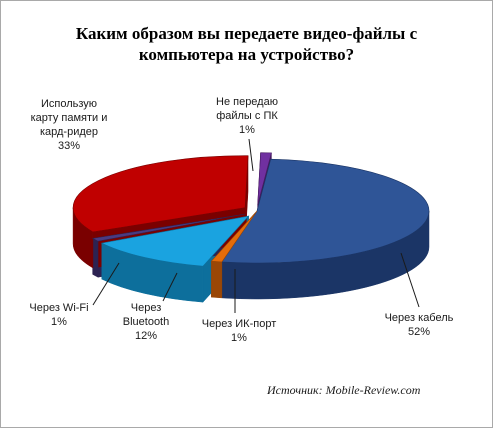 Image resolution: width=493 pixels, height=428 pixels. I want to click on slice-label-ir: Через ИК-порт 1%, so click(239, 331).